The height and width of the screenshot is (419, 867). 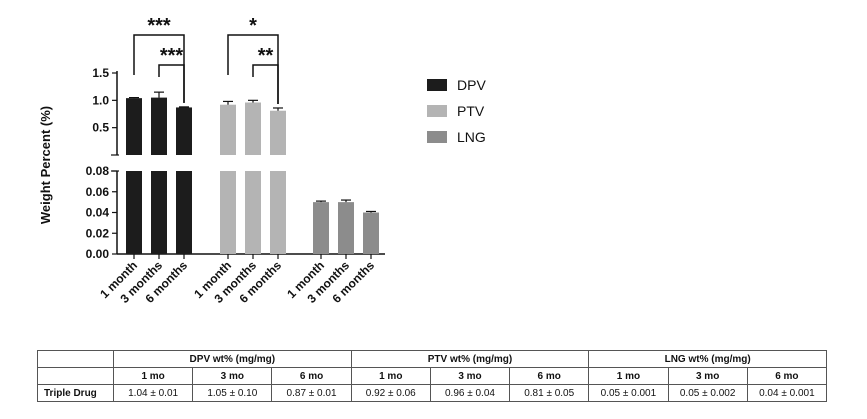 What do you see at coordinates (471, 85) in the screenshot?
I see `legend-label: DPV` at bounding box center [471, 85].